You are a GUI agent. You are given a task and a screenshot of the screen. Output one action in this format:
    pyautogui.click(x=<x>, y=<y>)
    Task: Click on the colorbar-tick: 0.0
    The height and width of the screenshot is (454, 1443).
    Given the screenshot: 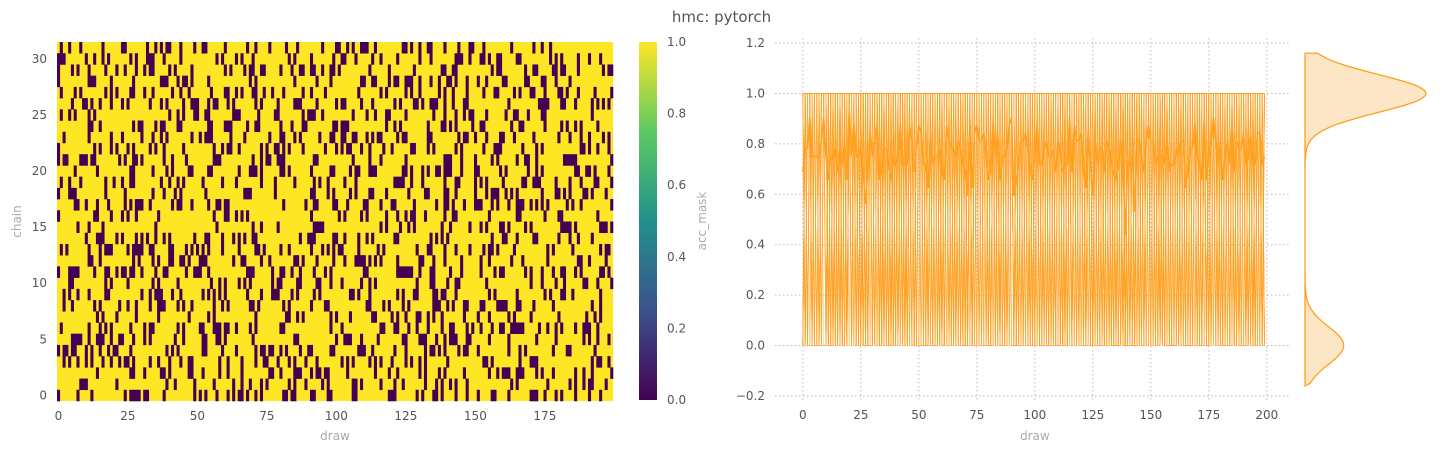 What is the action you would take?
    pyautogui.click(x=676, y=400)
    